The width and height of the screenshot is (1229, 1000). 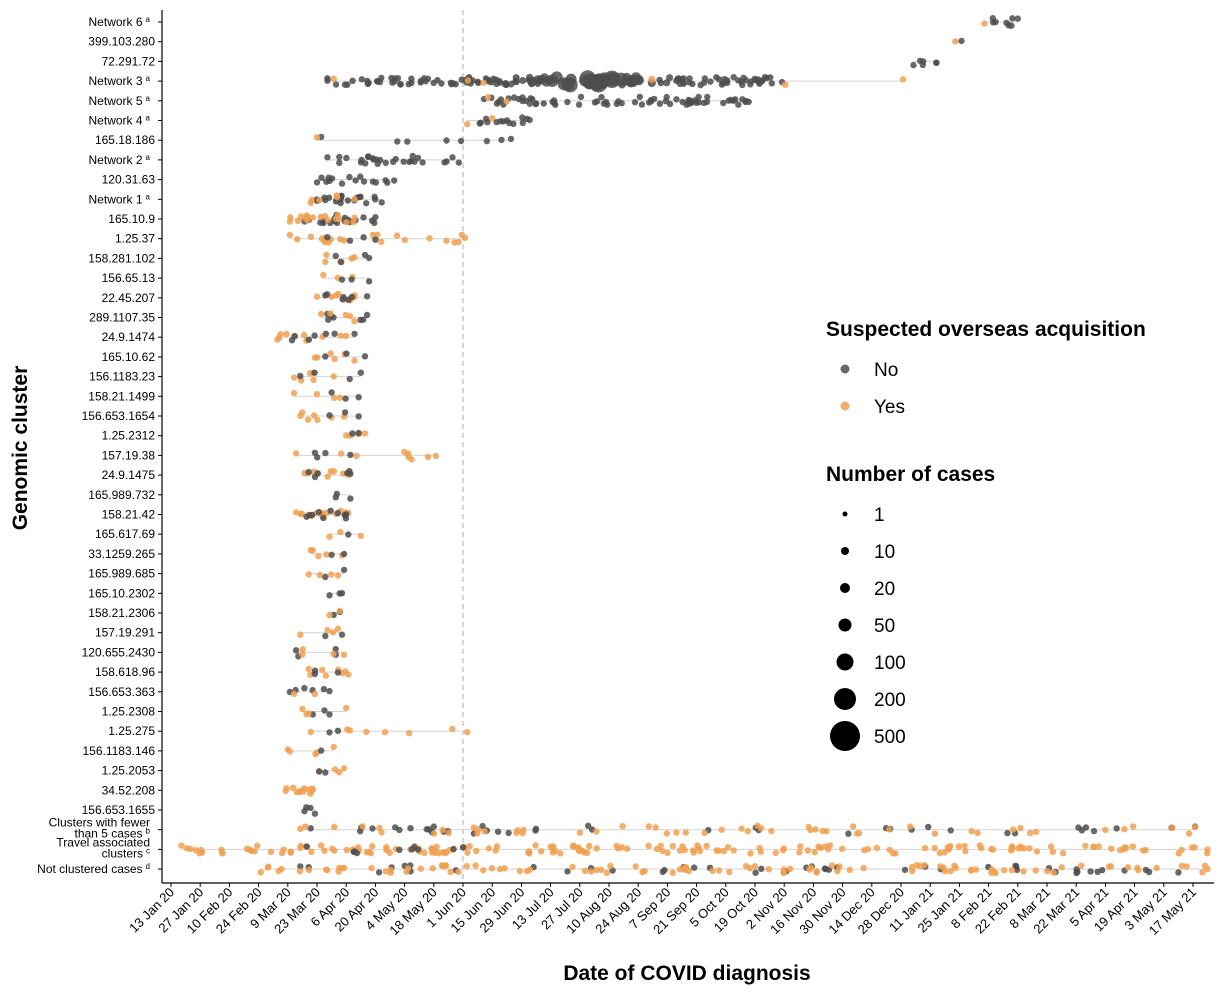 What do you see at coordinates (686, 973) in the screenshot?
I see `x-axis-title: Date of COVID diagnosis` at bounding box center [686, 973].